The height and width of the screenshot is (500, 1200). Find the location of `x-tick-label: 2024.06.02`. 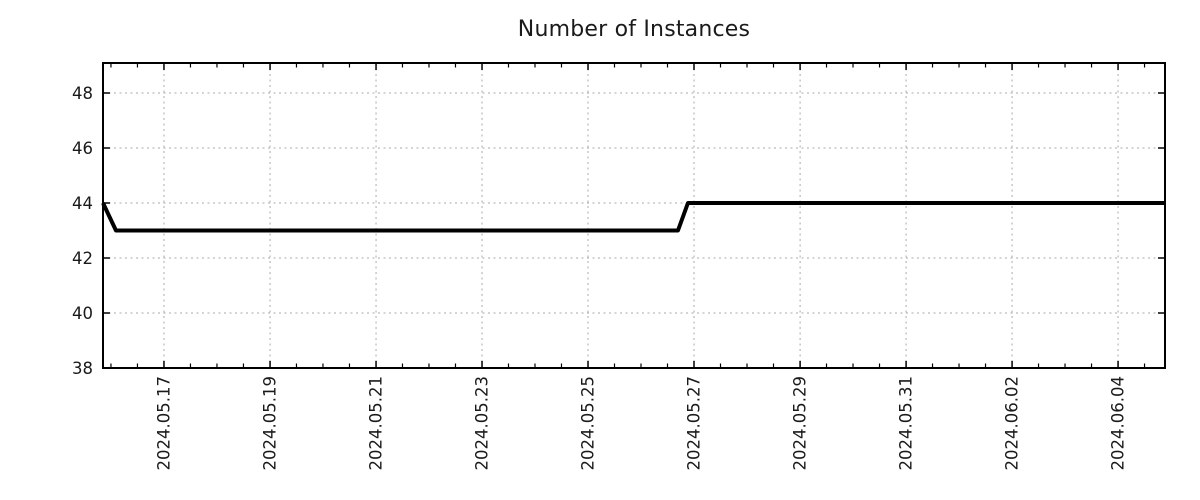

x-tick-label: 2024.06.02 is located at coordinates (1012, 423).